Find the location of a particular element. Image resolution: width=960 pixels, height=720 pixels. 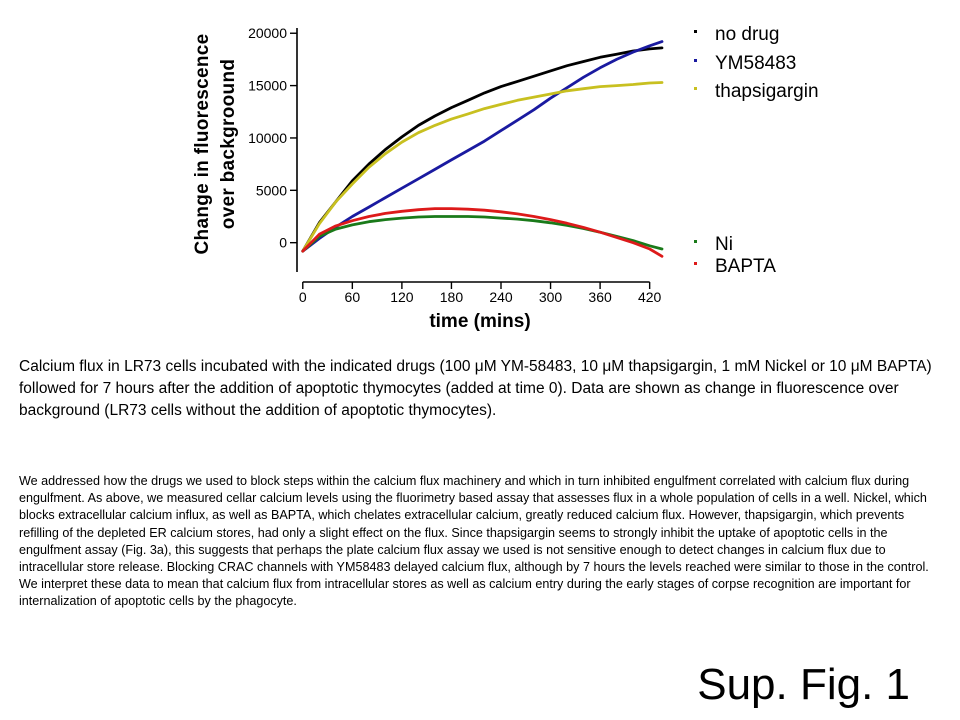

legend-item-thapsigargin: thapsigargin is located at coordinates (756, 92).